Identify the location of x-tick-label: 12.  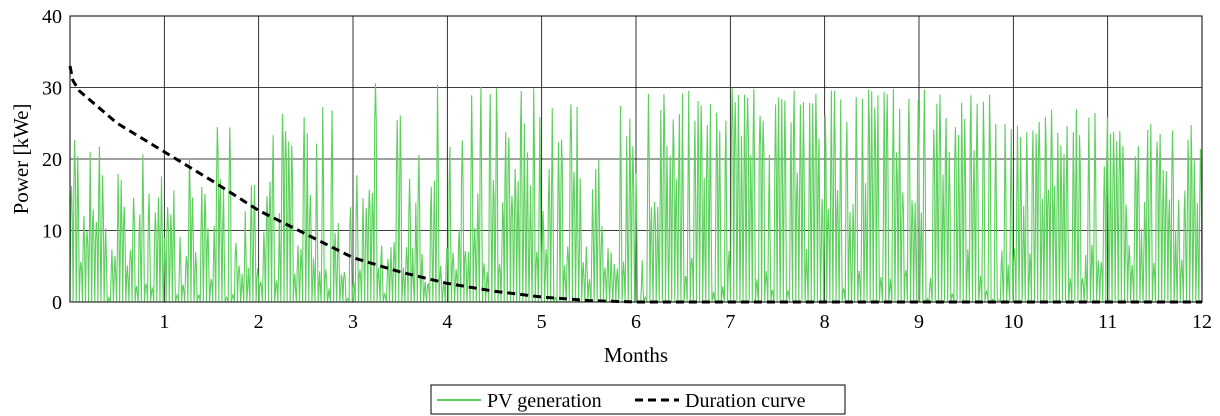
(1202, 322).